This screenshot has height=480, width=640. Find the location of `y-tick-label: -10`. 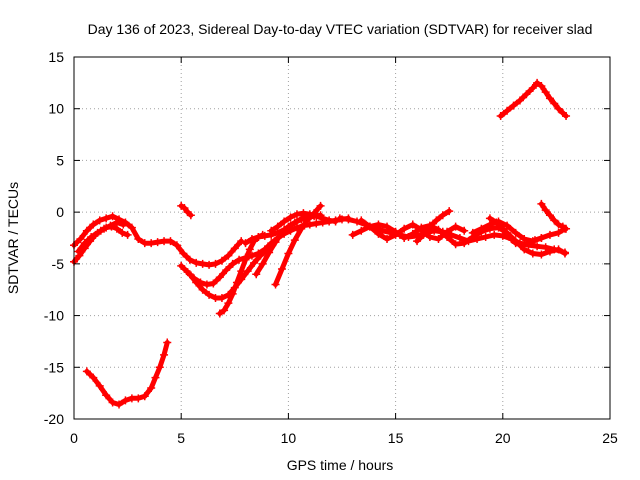

y-tick-label: -10 is located at coordinates (54, 316).